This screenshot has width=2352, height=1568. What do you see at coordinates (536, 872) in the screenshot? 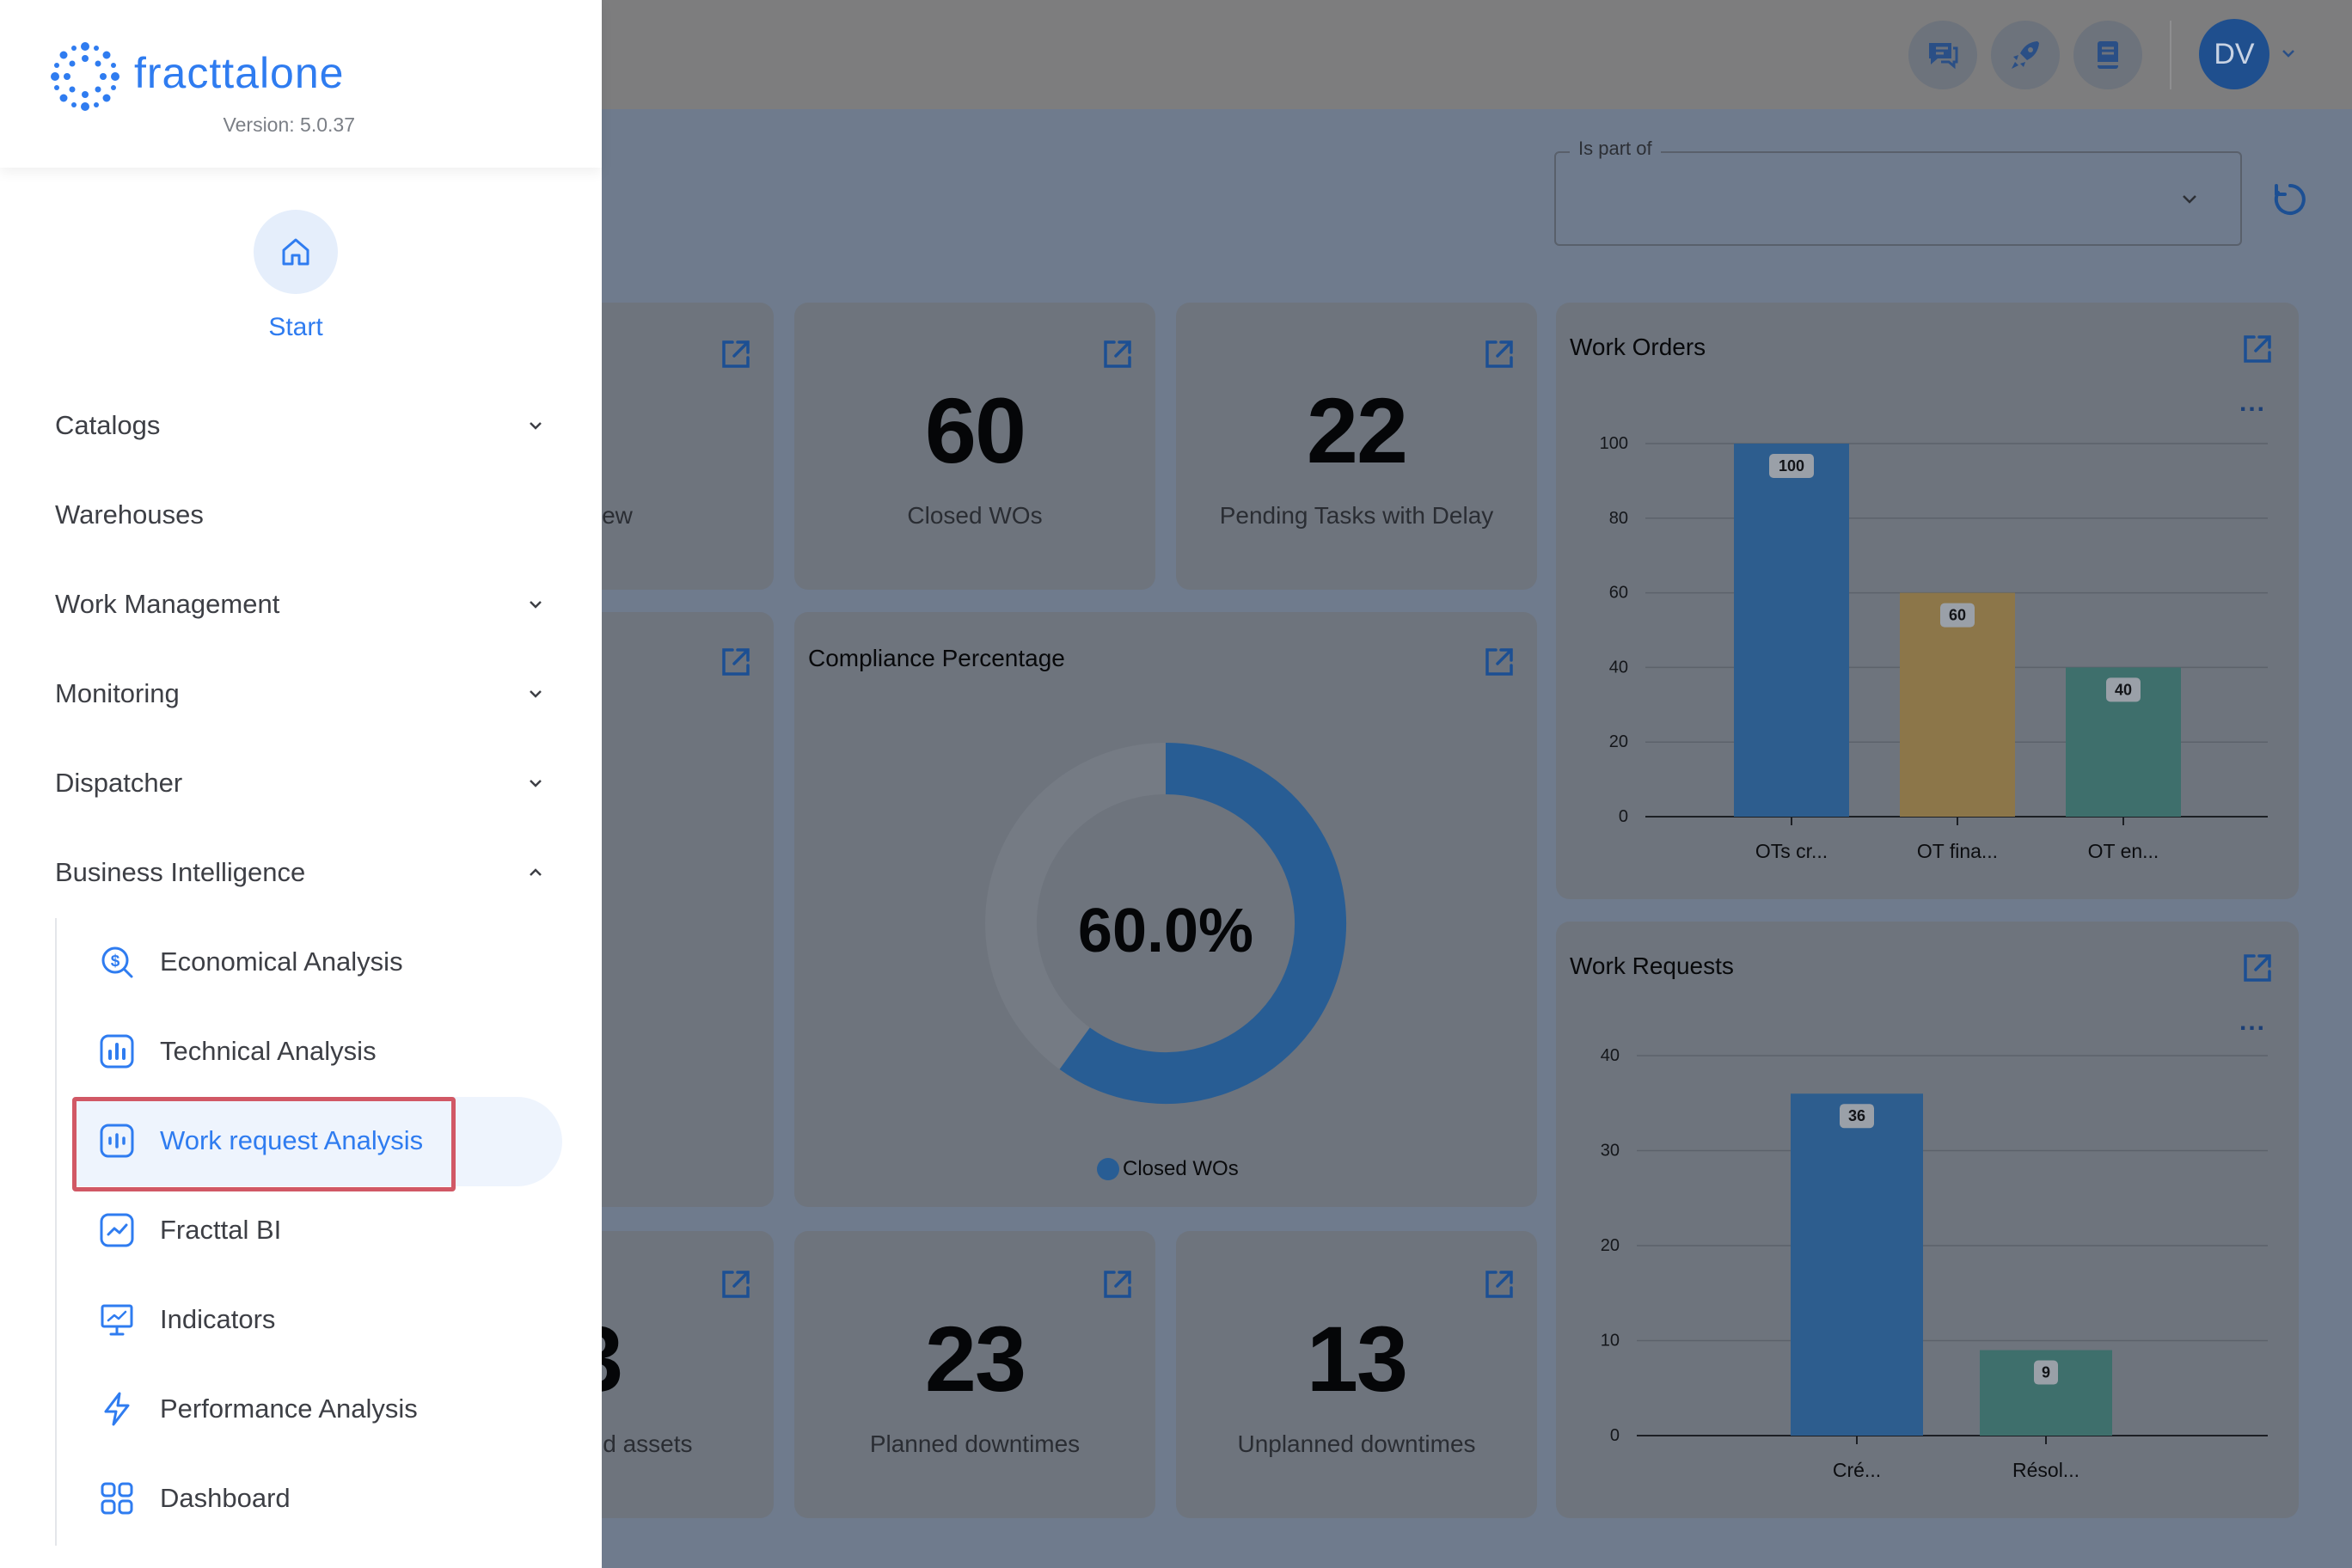
I see `chevron-up-icon` at bounding box center [536, 872].